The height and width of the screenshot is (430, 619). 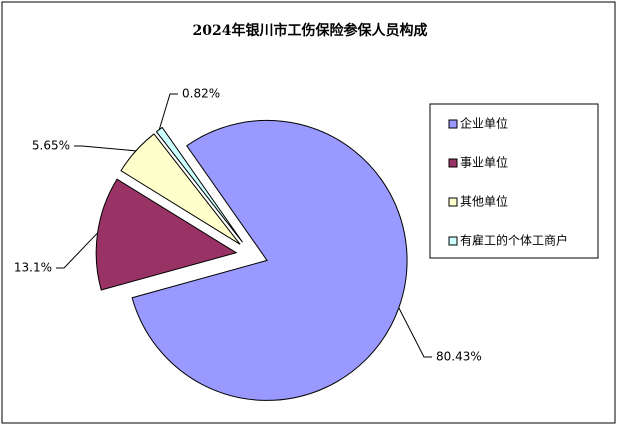 What do you see at coordinates (484, 162) in the screenshot?
I see `legend-label: 事业单位` at bounding box center [484, 162].